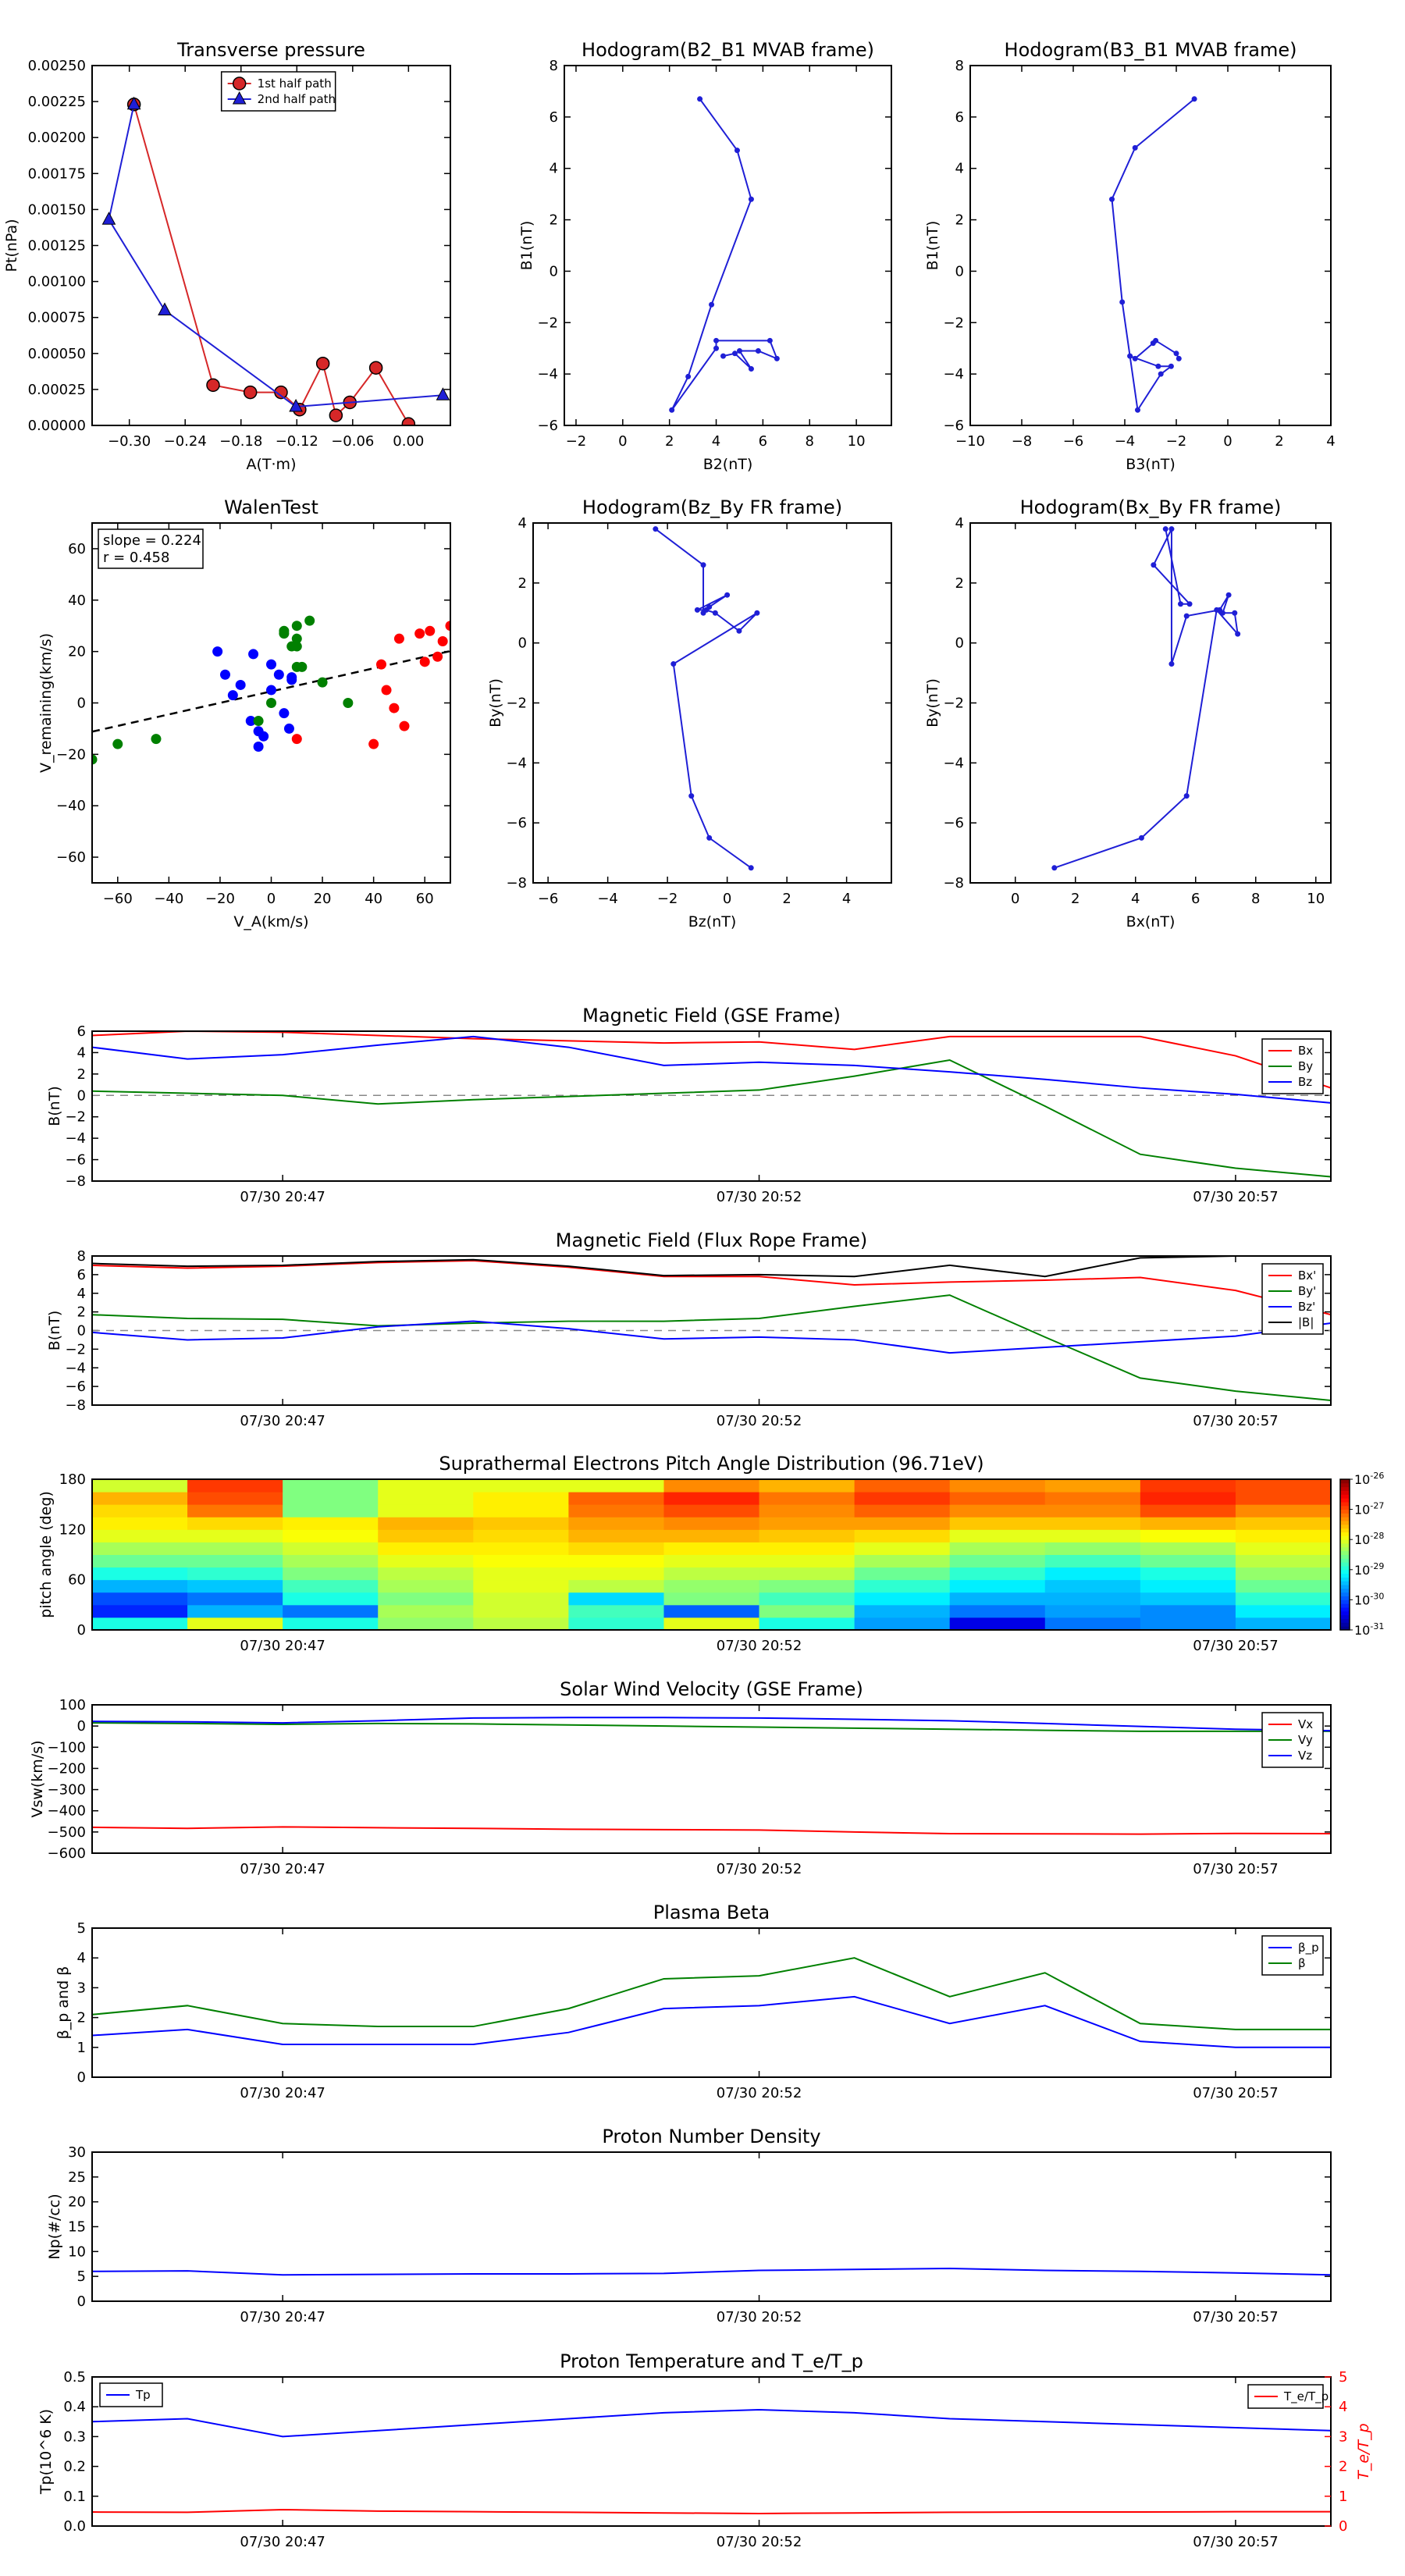  Describe the element at coordinates (547, 426) in the screenshot. I see `y-tick-label: −6` at that location.